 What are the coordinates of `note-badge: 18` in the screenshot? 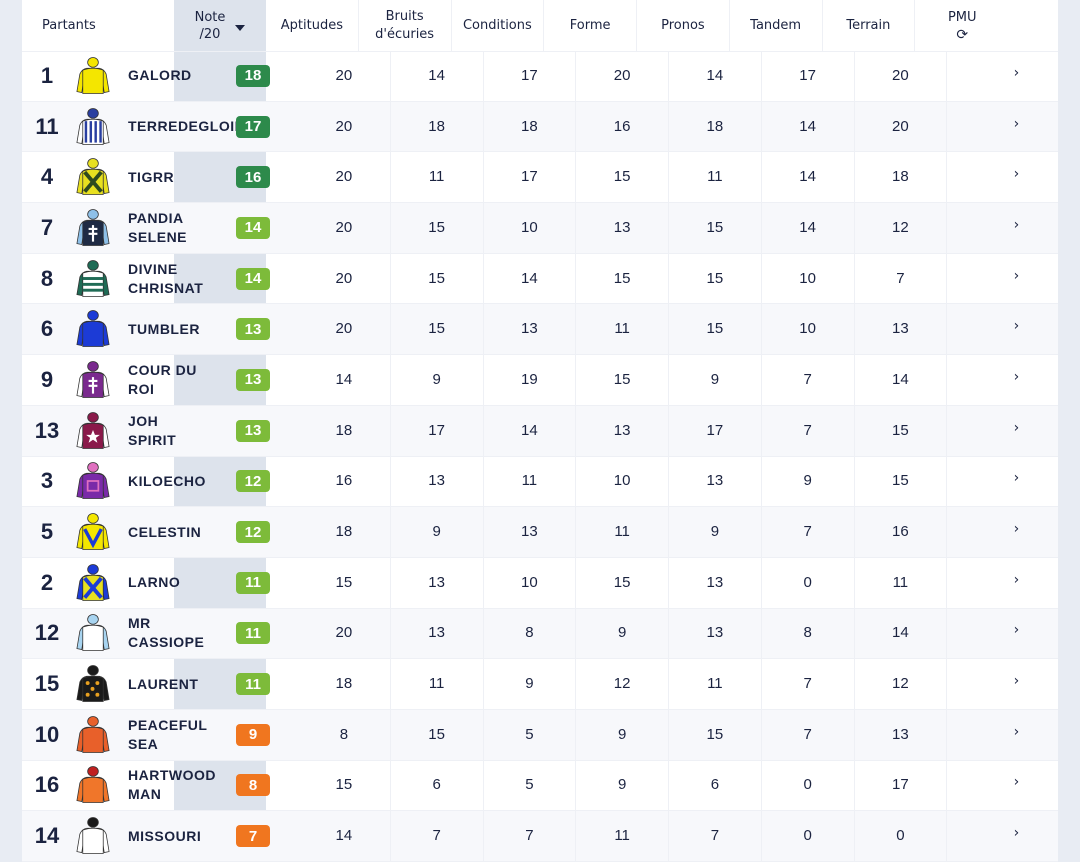 It's located at (253, 75).